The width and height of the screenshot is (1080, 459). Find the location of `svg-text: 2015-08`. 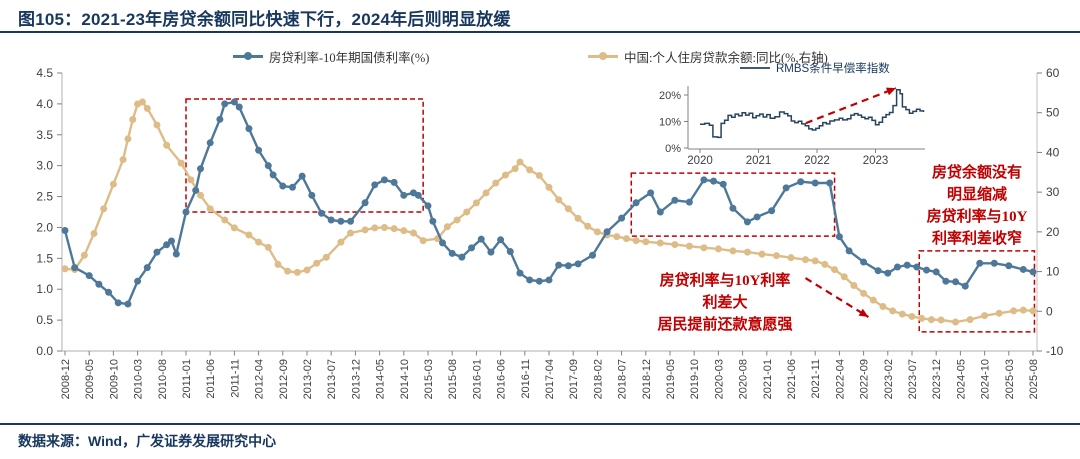

svg-text: 2015-08 is located at coordinates (453, 379).